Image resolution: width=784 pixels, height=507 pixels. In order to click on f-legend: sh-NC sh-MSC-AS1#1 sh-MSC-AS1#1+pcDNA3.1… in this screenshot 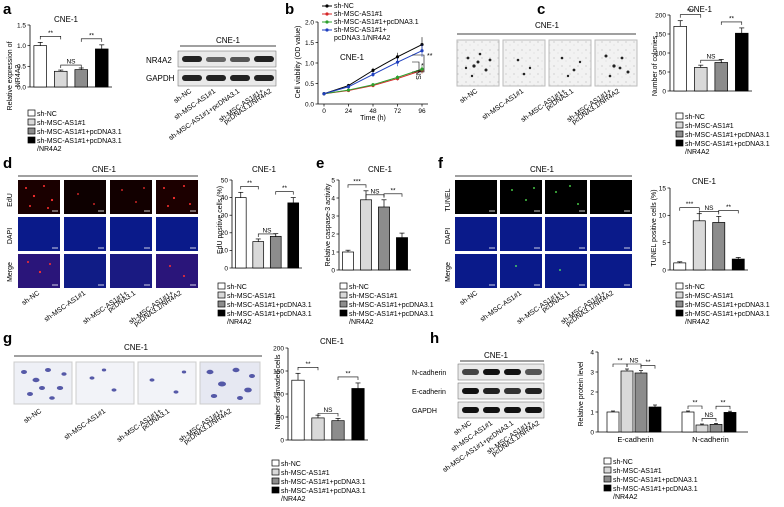, I will do `click(722, 304)`.